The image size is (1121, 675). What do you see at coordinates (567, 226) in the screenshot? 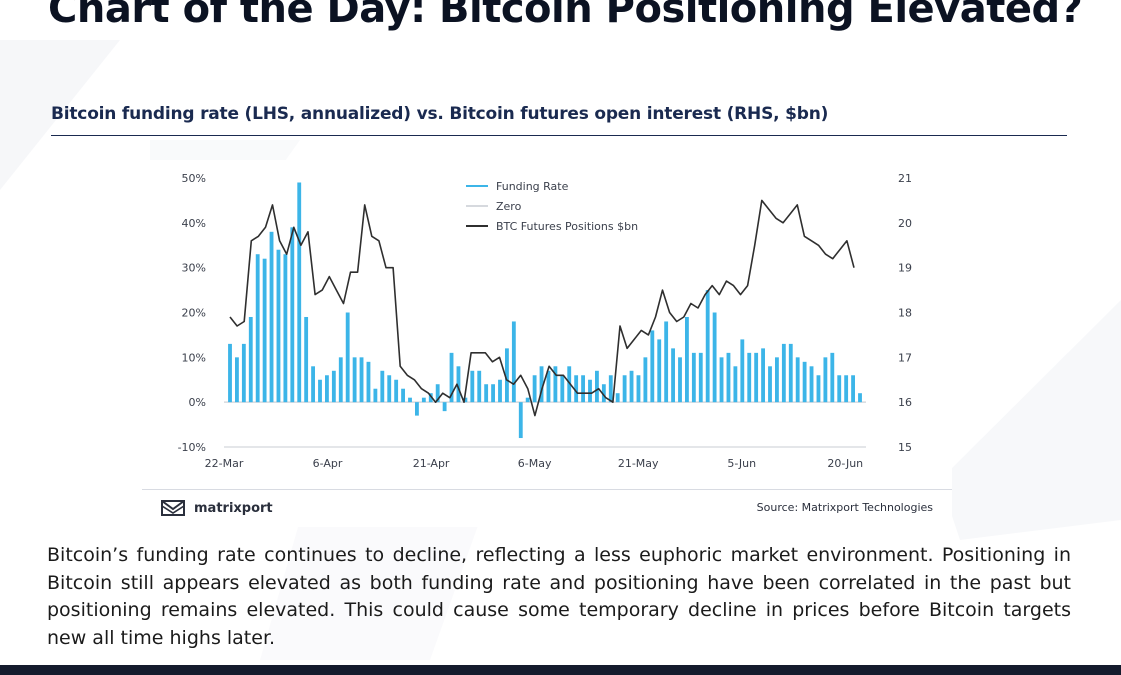
I see `legend-label-btc-positions: BTC Futures Positions $bn` at bounding box center [567, 226].